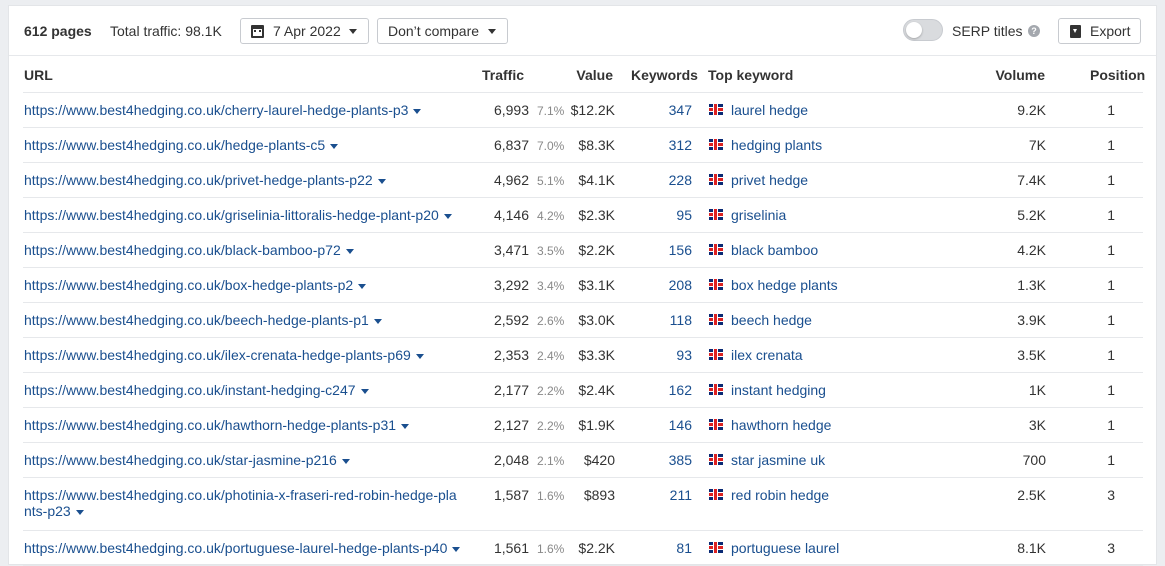 Image resolution: width=1165 pixels, height=566 pixels. What do you see at coordinates (680, 180) in the screenshot?
I see `keywords-count-link: 228` at bounding box center [680, 180].